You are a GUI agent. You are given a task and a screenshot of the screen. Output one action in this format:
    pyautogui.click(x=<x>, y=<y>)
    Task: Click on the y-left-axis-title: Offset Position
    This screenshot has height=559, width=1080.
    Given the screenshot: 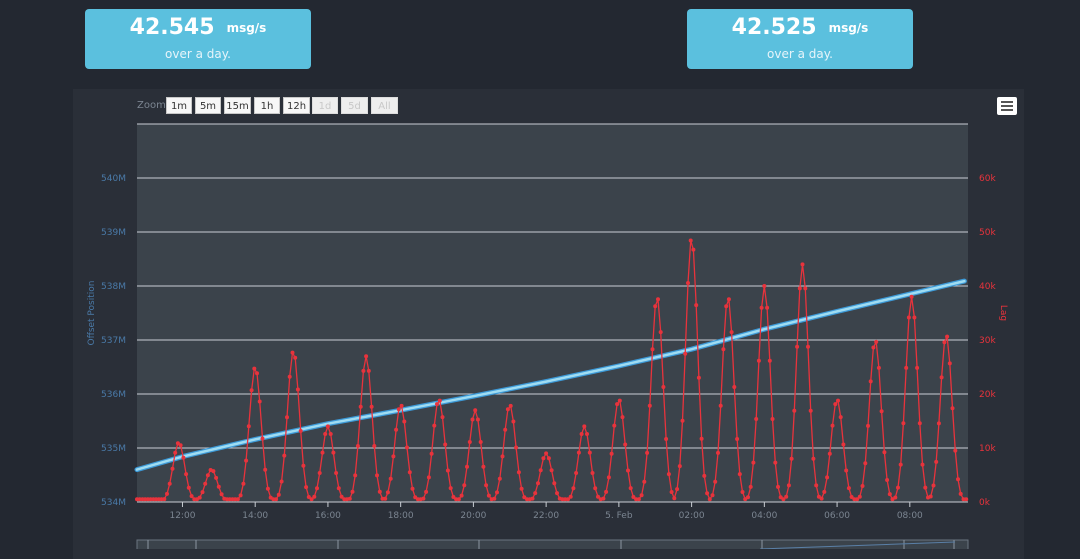 What is the action you would take?
    pyautogui.click(x=92, y=313)
    